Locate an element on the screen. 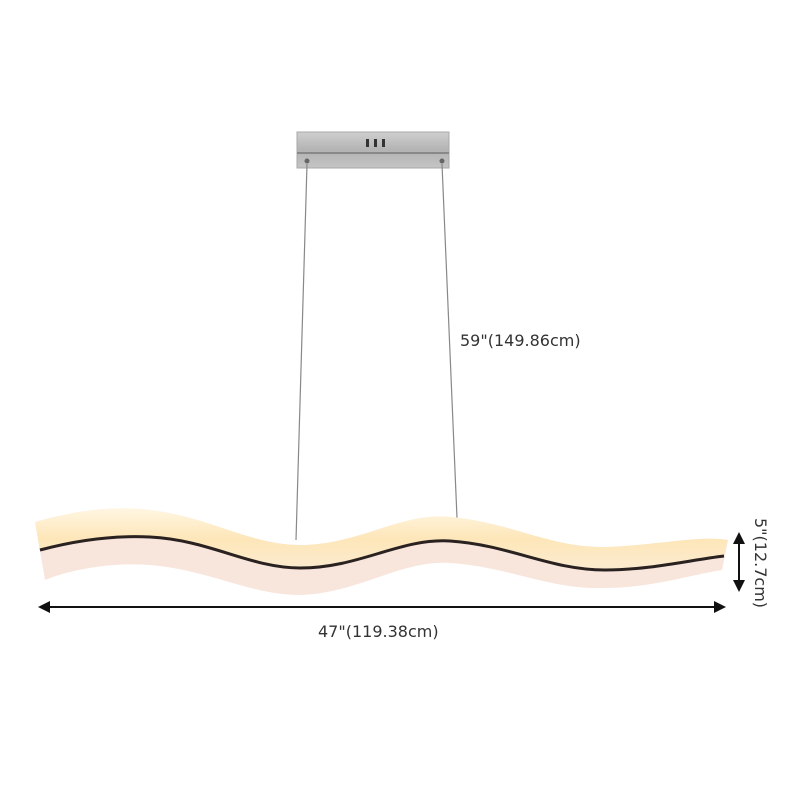 The image size is (800, 800). wave-light-bar is located at coordinates (381, 551).